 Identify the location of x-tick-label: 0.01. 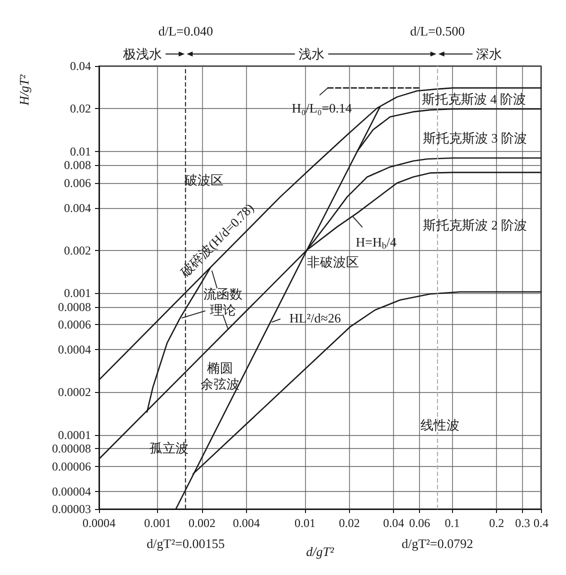
(305, 523).